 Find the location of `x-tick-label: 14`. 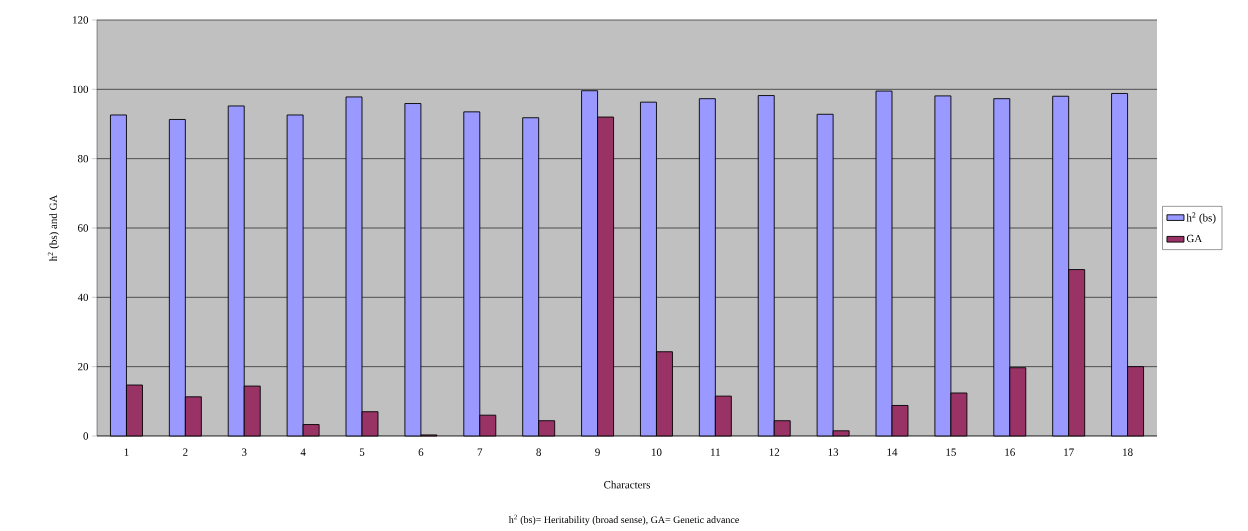

x-tick-label: 14 is located at coordinates (892, 452).